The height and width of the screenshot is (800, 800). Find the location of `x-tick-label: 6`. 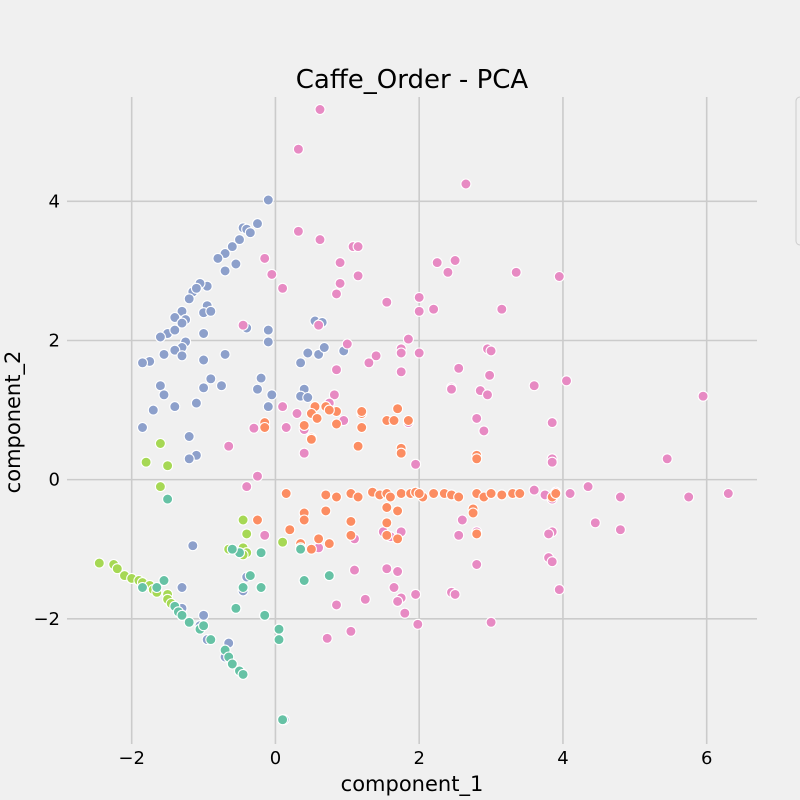

x-tick-label: 6 is located at coordinates (706, 758).